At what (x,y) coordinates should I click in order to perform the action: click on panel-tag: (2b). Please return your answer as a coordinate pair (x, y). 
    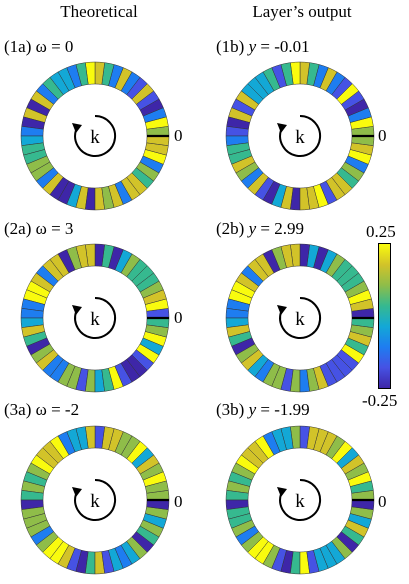
    Looking at the image, I should click on (230, 228).